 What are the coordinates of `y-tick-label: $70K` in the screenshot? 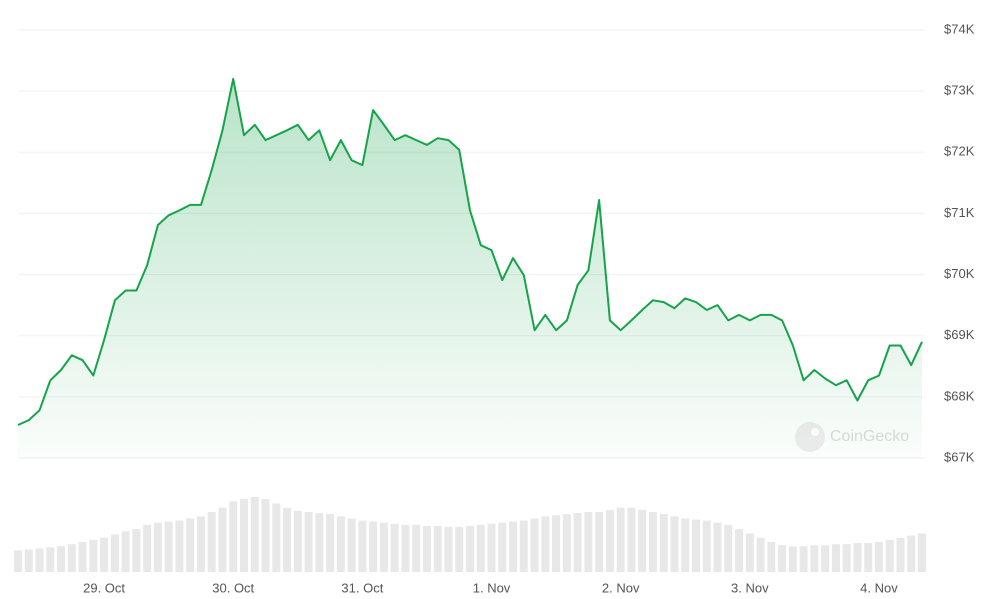 It's located at (959, 273).